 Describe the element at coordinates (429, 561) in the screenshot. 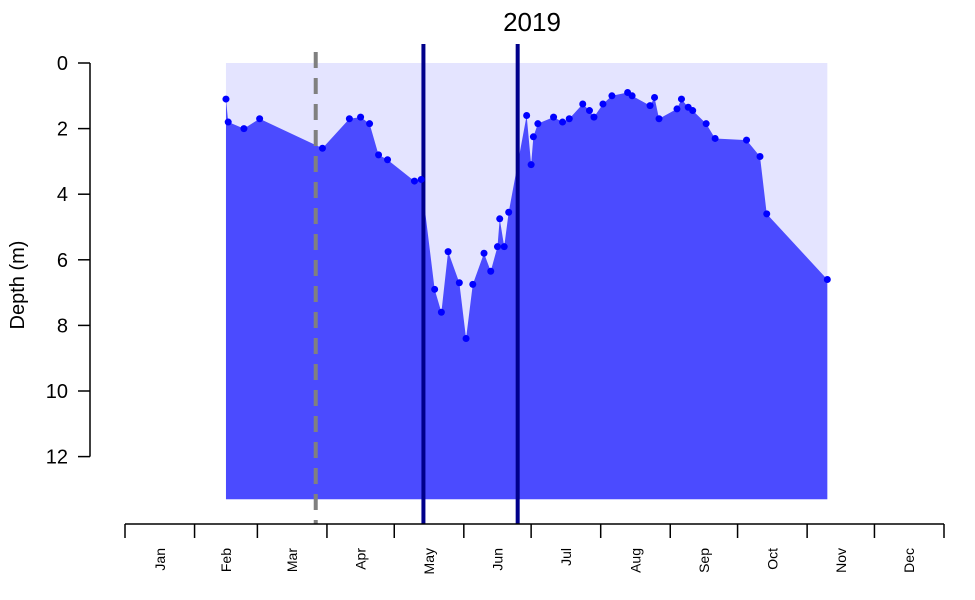

I see `month-label: May` at that location.